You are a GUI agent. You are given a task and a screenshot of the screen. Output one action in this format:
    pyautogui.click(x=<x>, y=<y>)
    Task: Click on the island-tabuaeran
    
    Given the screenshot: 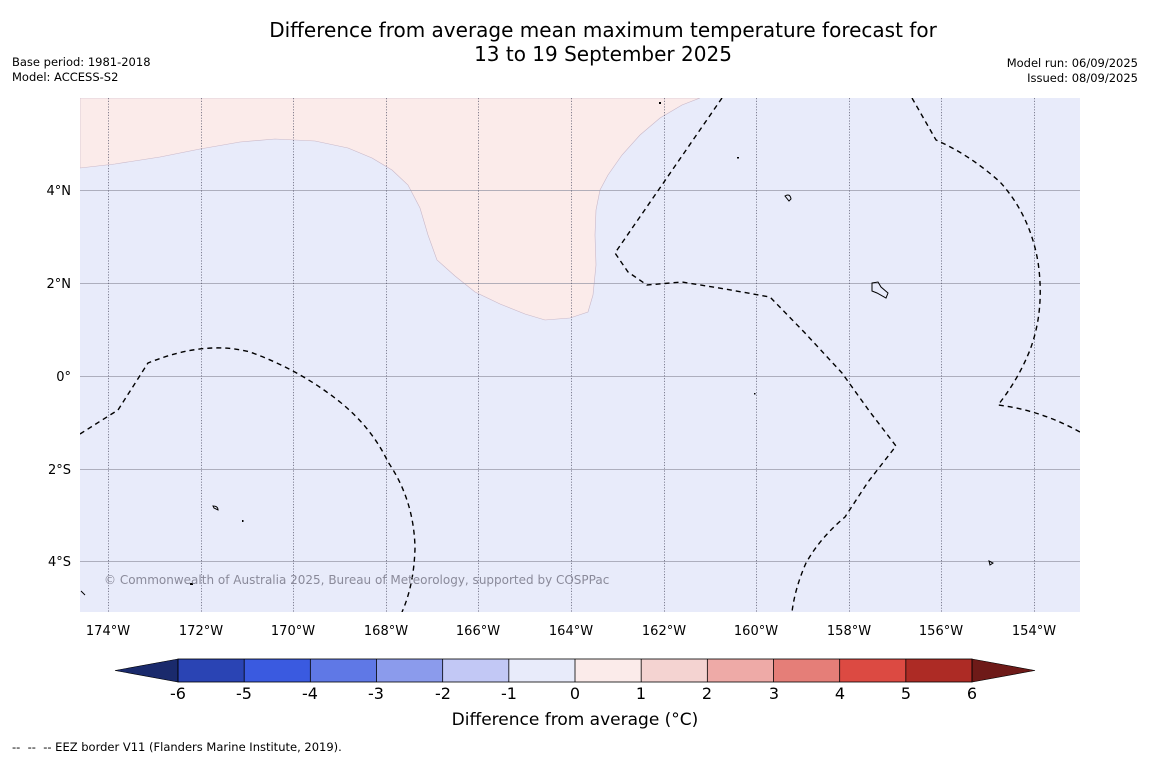 What is the action you would take?
    pyautogui.click(x=788, y=198)
    